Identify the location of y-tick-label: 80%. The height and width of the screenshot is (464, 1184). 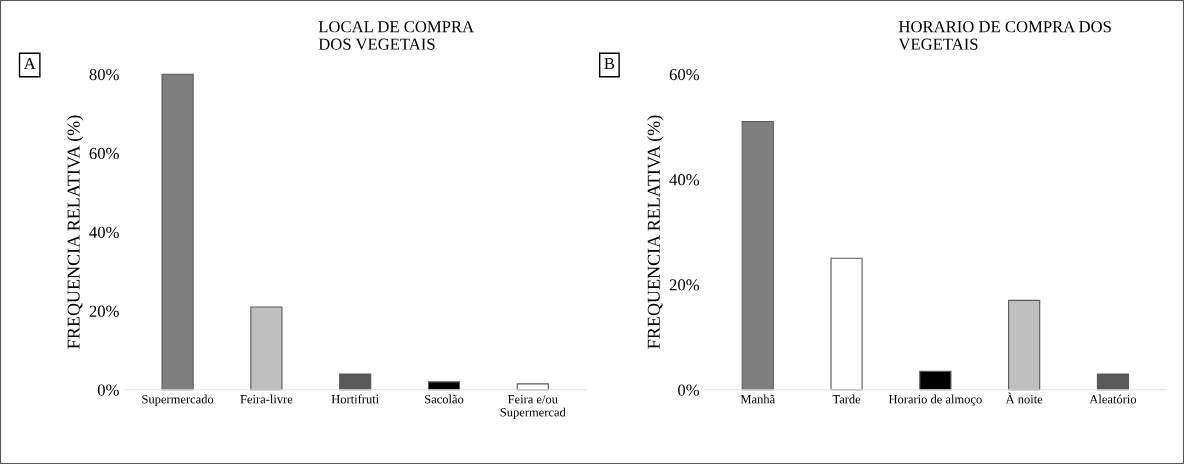
(104, 74).